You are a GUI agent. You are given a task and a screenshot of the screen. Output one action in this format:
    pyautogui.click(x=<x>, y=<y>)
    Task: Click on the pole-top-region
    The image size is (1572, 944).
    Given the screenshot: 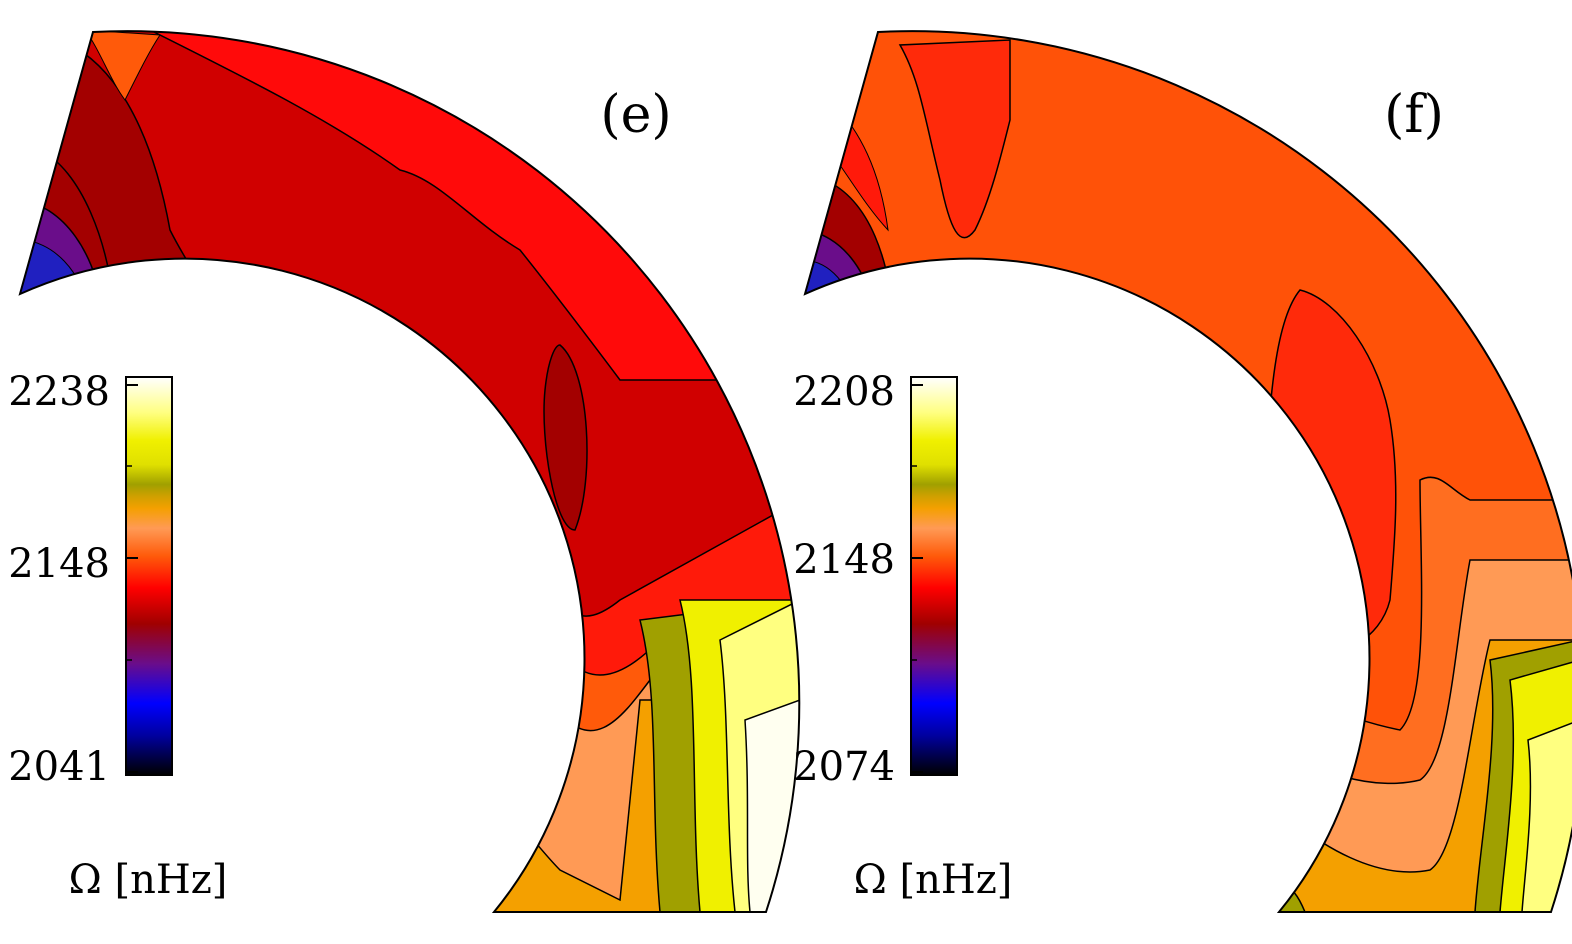 What is the action you would take?
    pyautogui.click(x=122, y=66)
    